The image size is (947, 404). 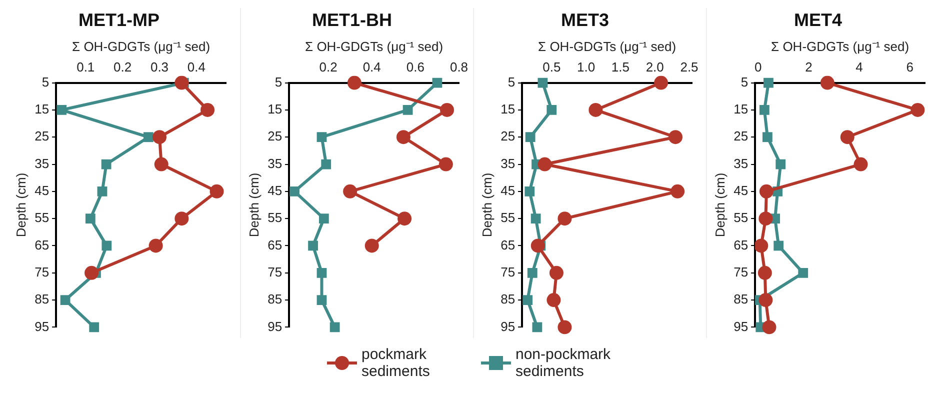 I want to click on legend-label: pockmark sediments, so click(x=396, y=363).